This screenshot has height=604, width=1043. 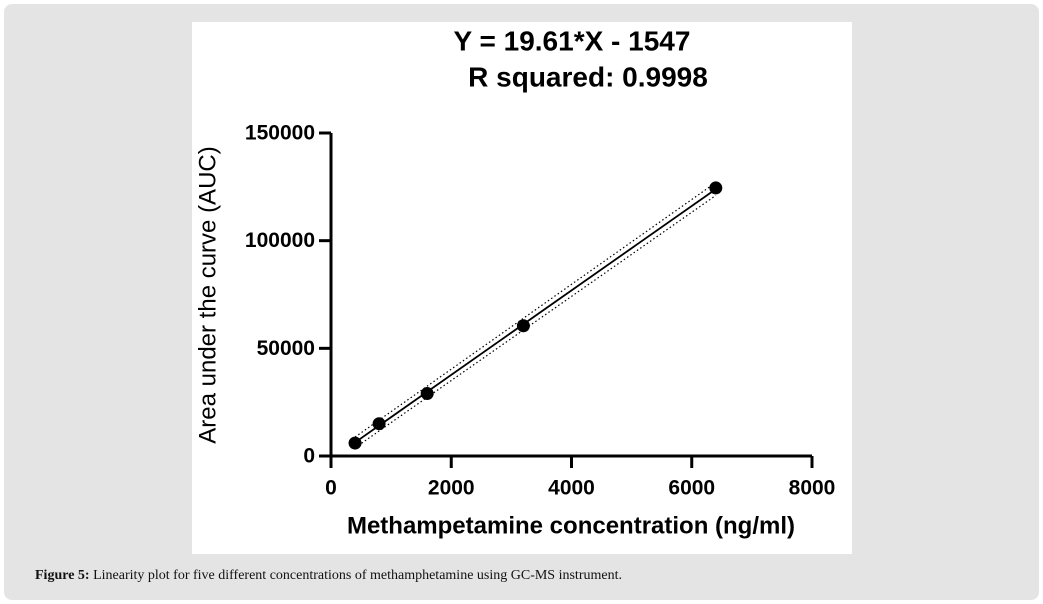 I want to click on caption-label: Figure 5:, so click(x=62, y=575).